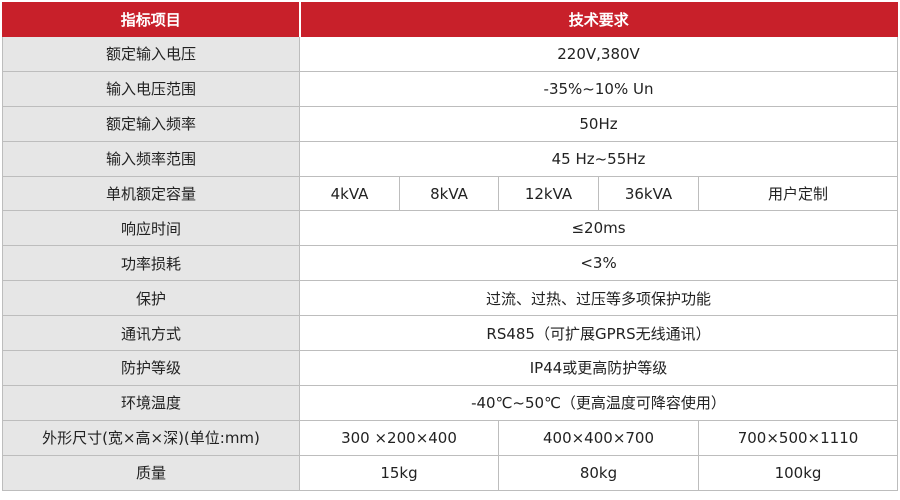  What do you see at coordinates (151, 472) in the screenshot?
I see `row-label: 质量` at bounding box center [151, 472].